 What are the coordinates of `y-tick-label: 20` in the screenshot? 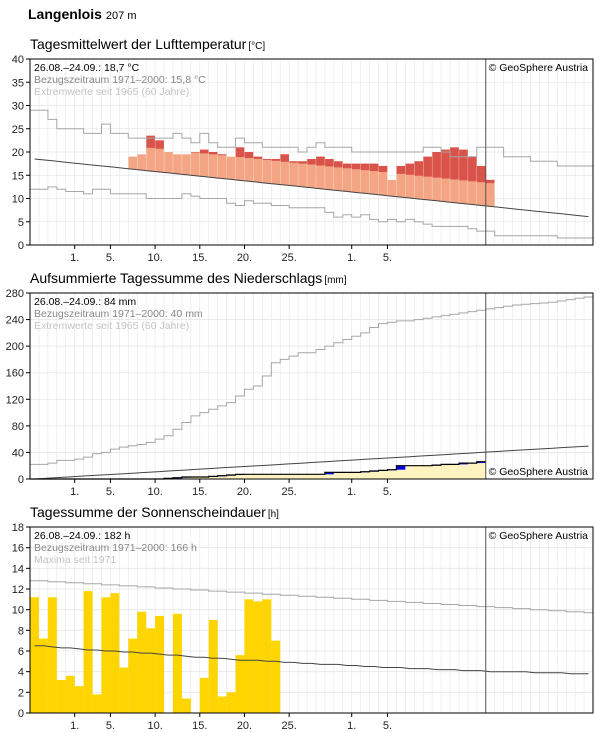 It's located at (18, 153).